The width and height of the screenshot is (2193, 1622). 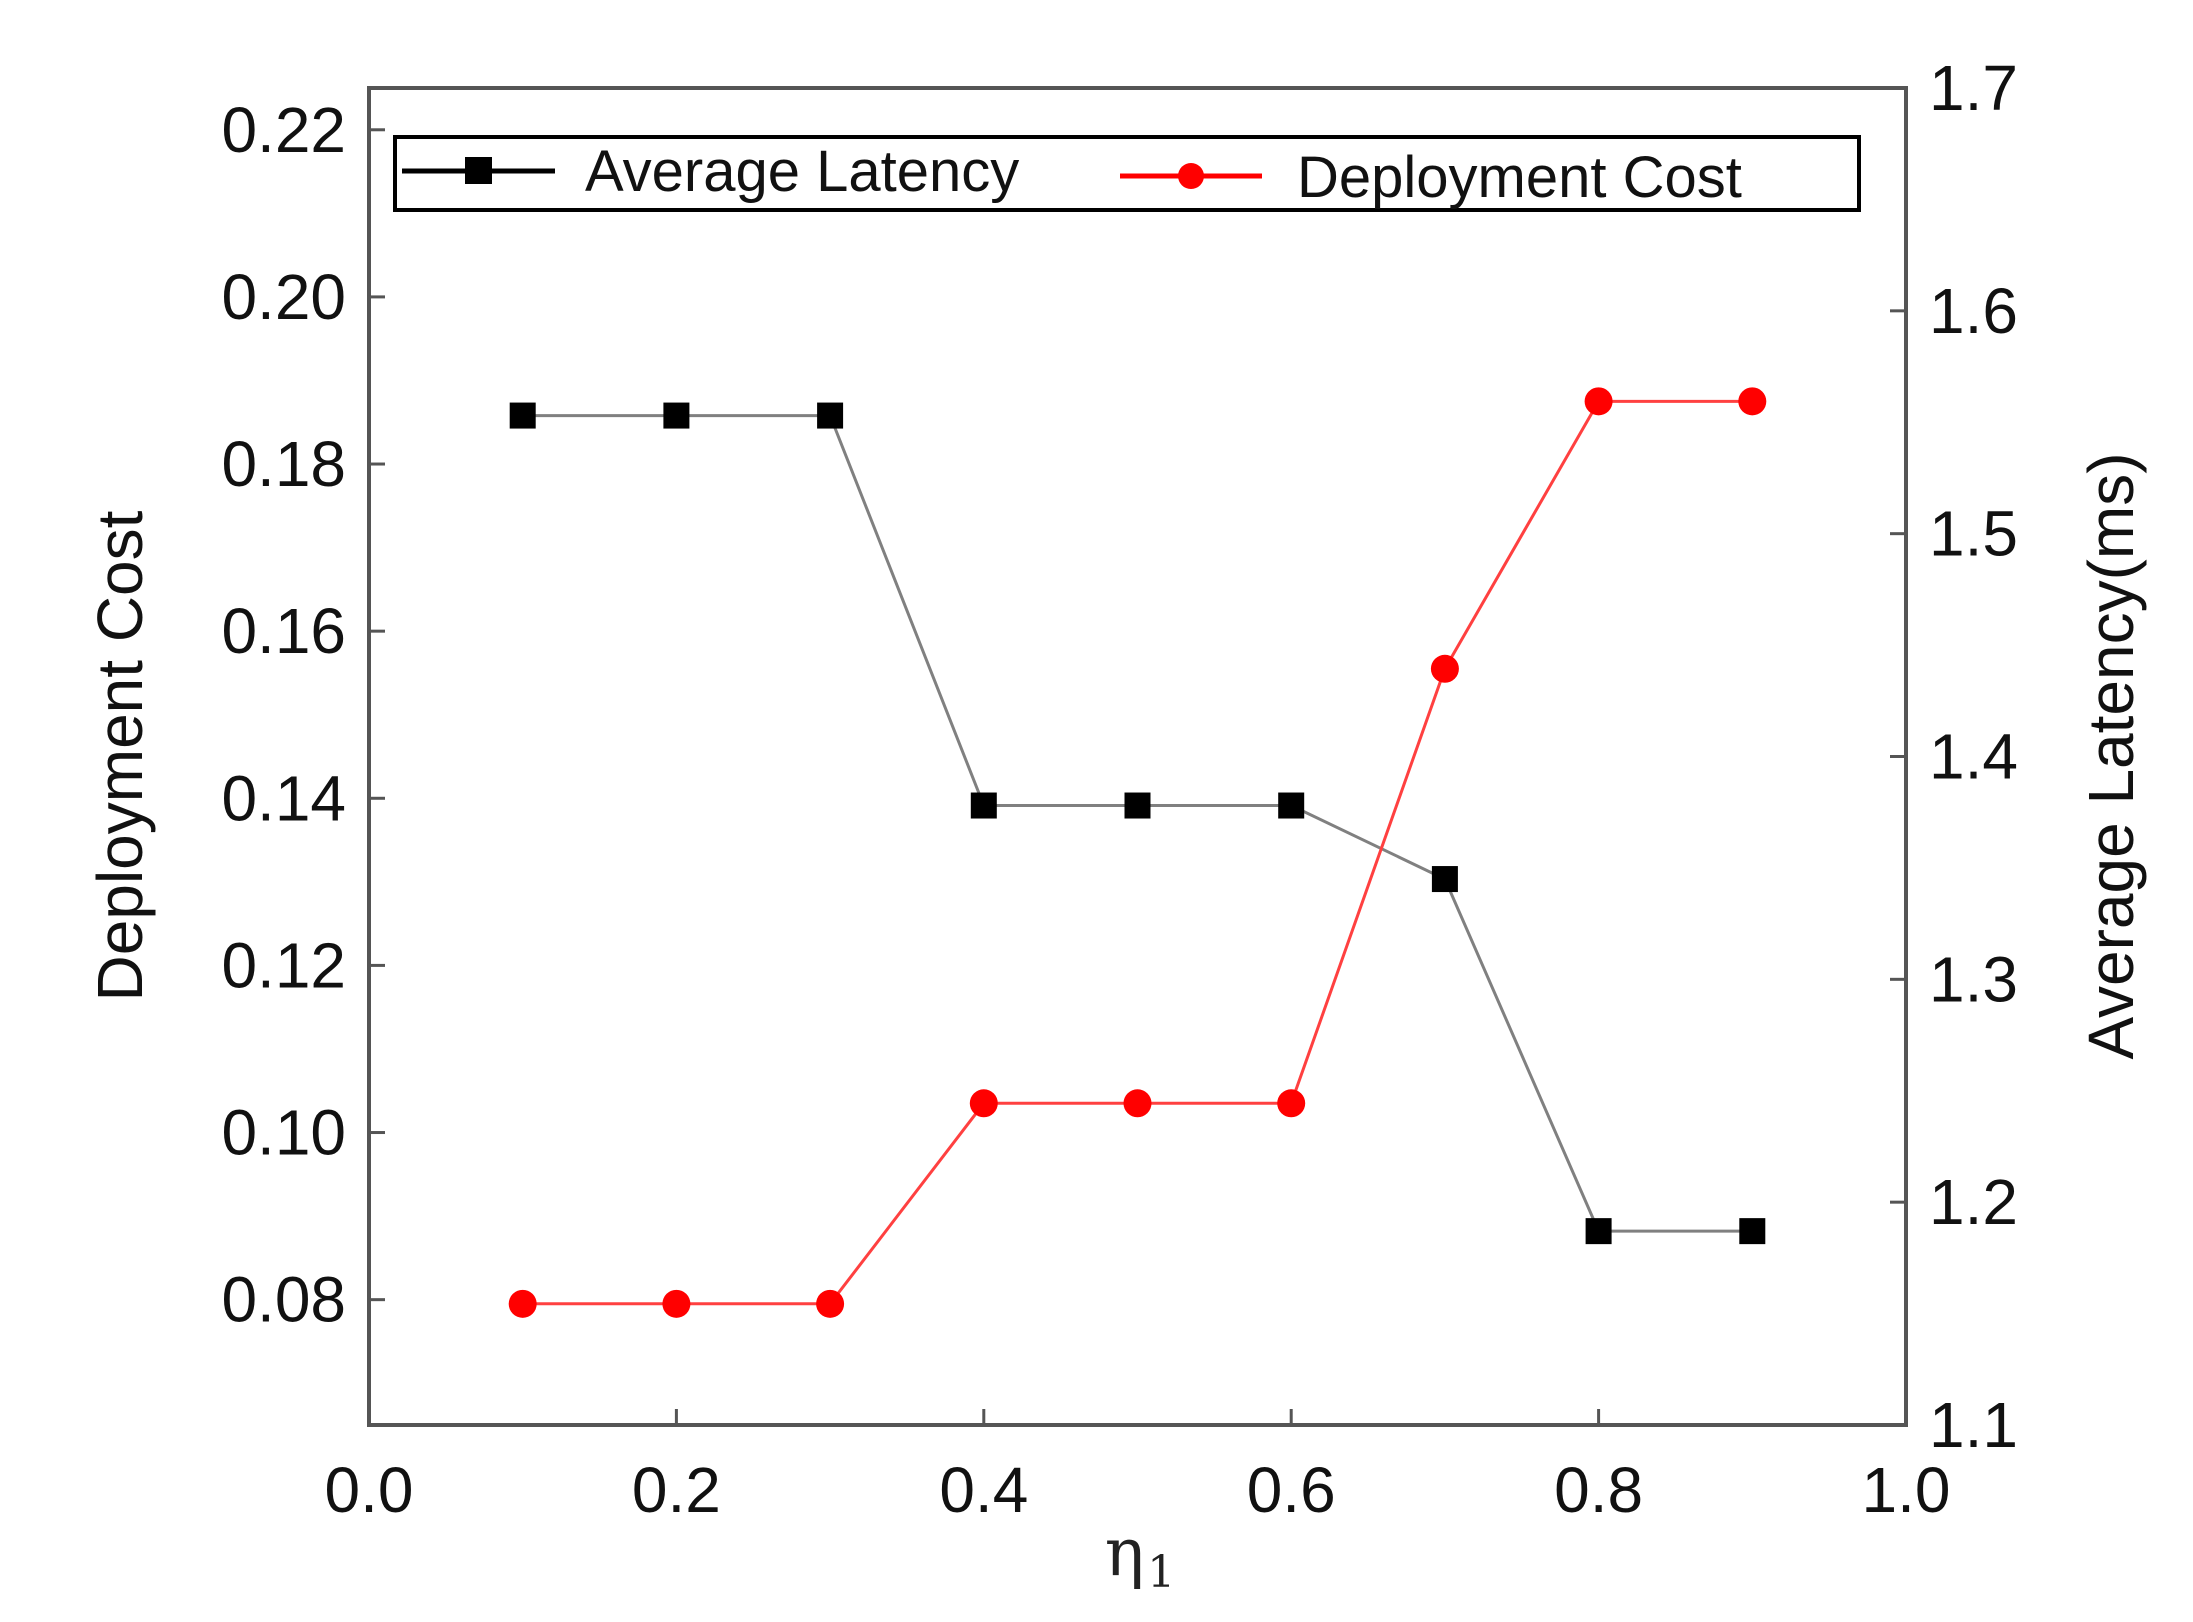 I want to click on x-tick-label-4: 0.8, so click(x=1598, y=1490).